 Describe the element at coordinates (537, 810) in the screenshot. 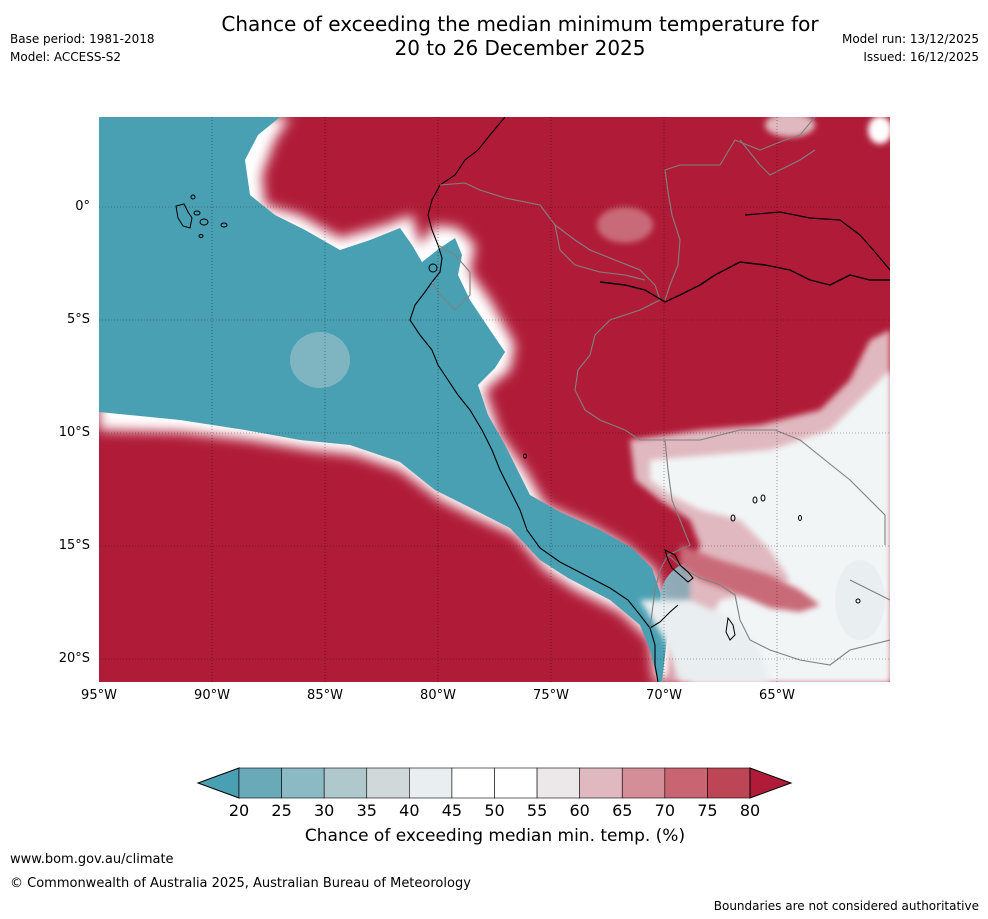

I see `colorbar-tick-label: 55` at that location.